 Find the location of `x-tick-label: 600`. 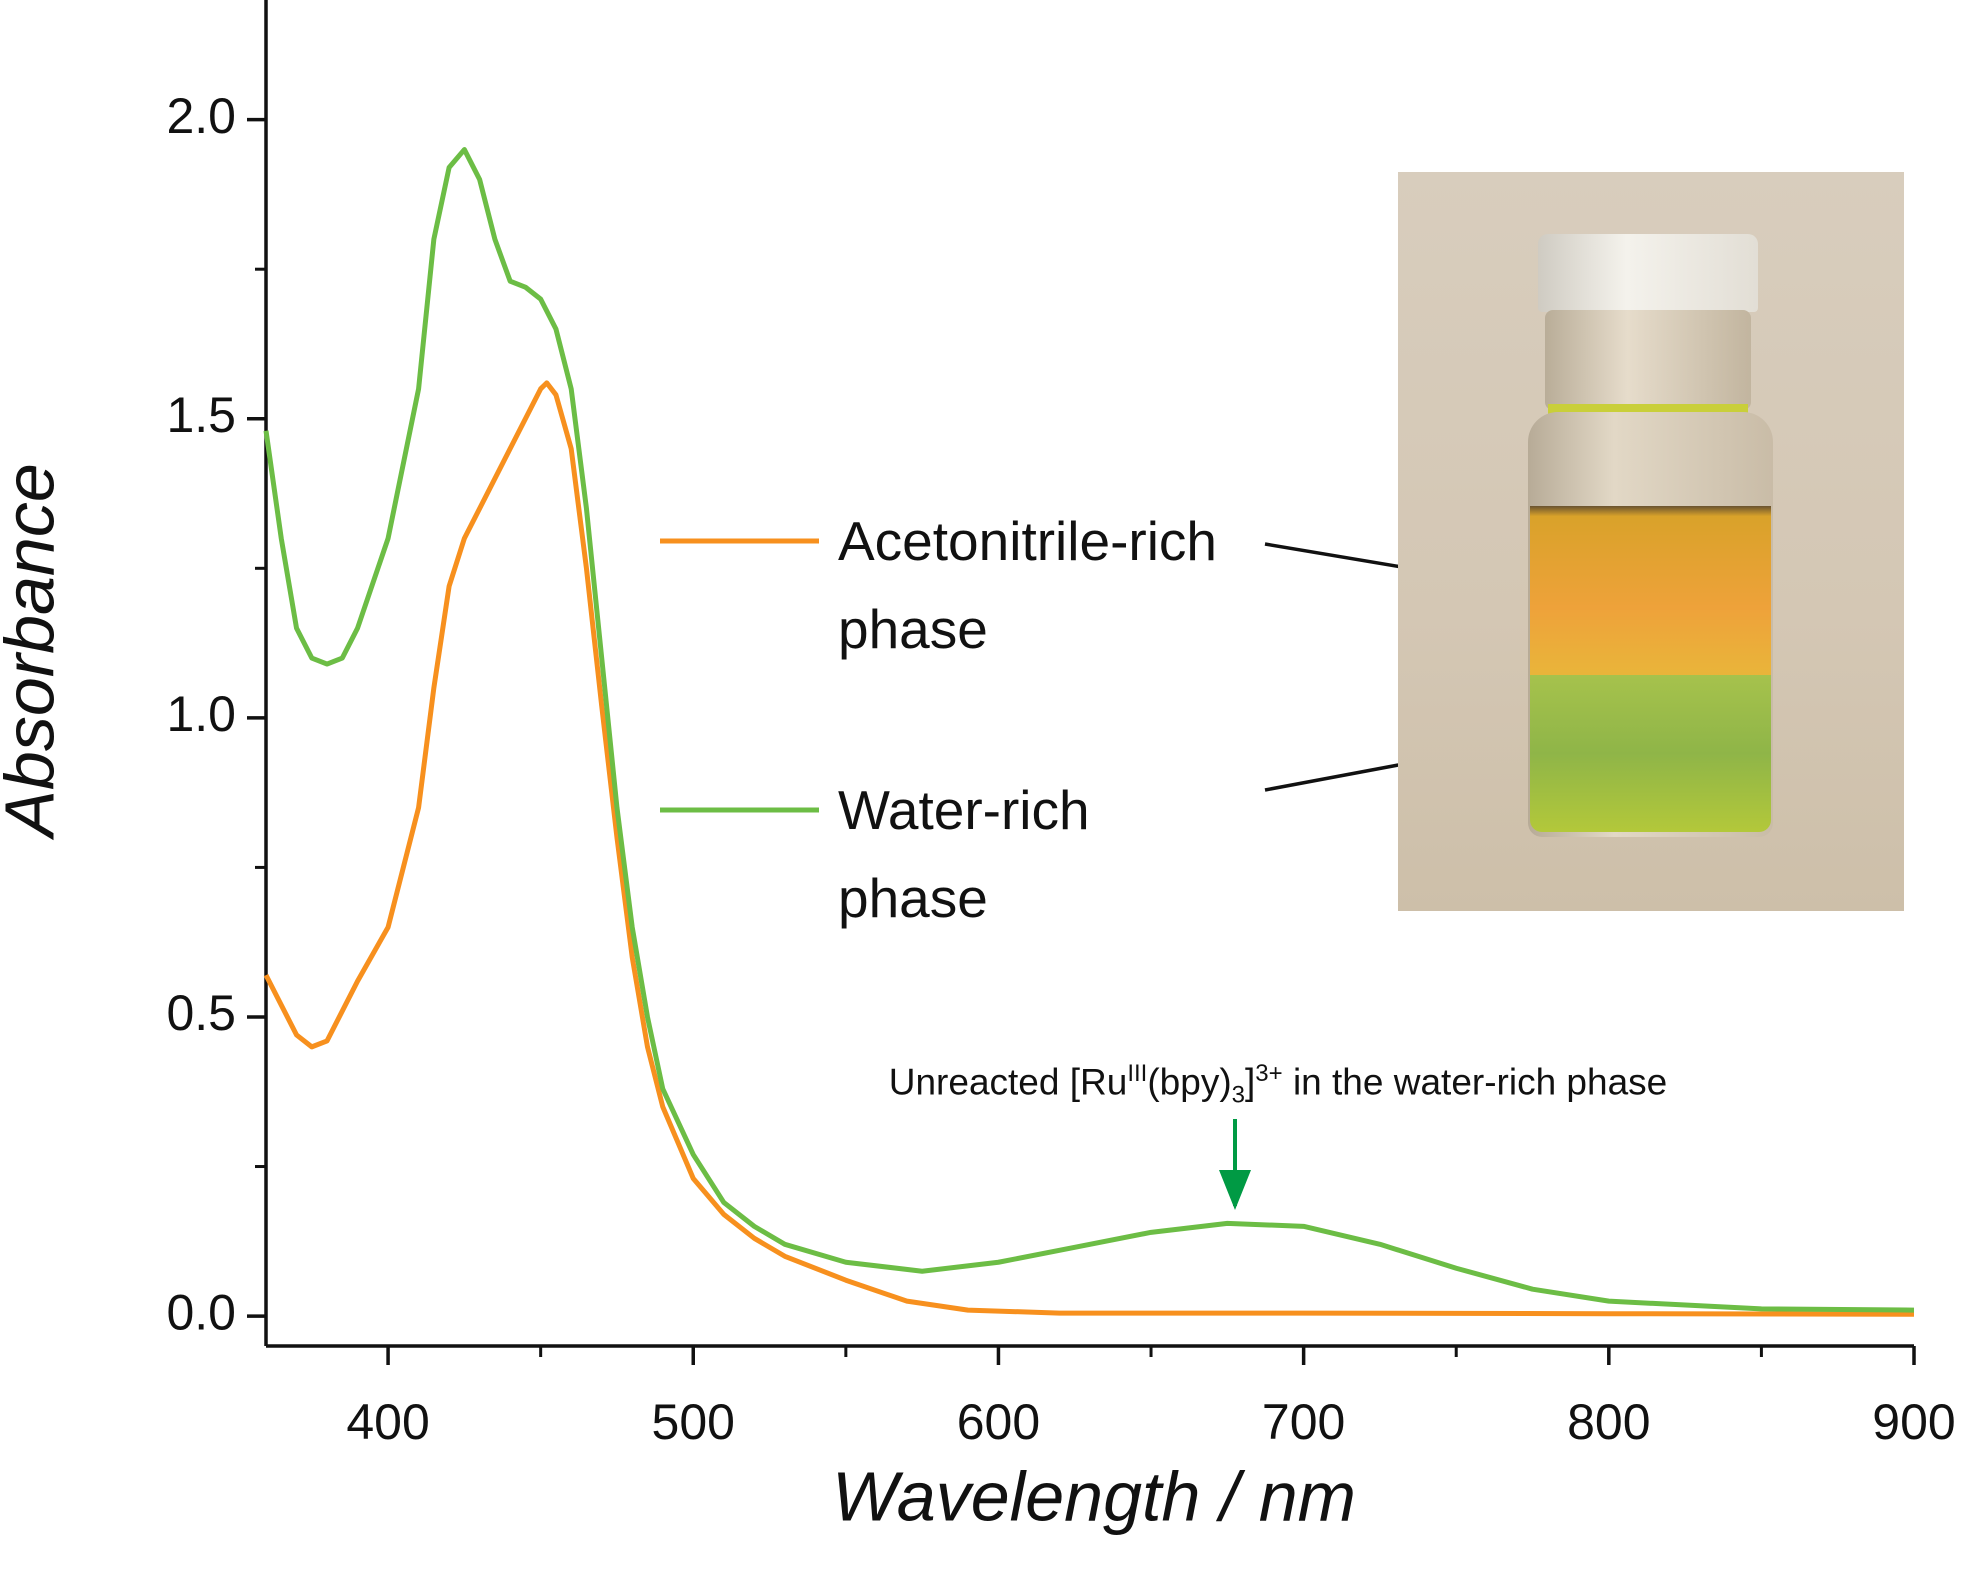

x-tick-label: 600 is located at coordinates (998, 1422).